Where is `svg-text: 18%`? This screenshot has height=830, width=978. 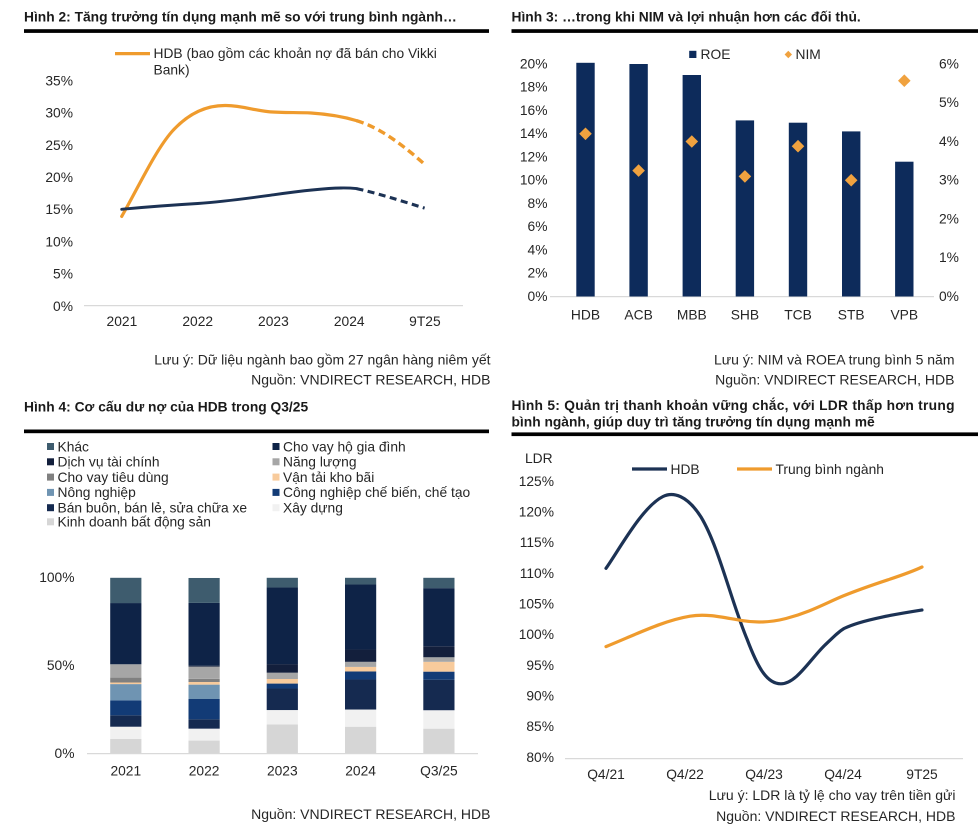 svg-text: 18% is located at coordinates (534, 87).